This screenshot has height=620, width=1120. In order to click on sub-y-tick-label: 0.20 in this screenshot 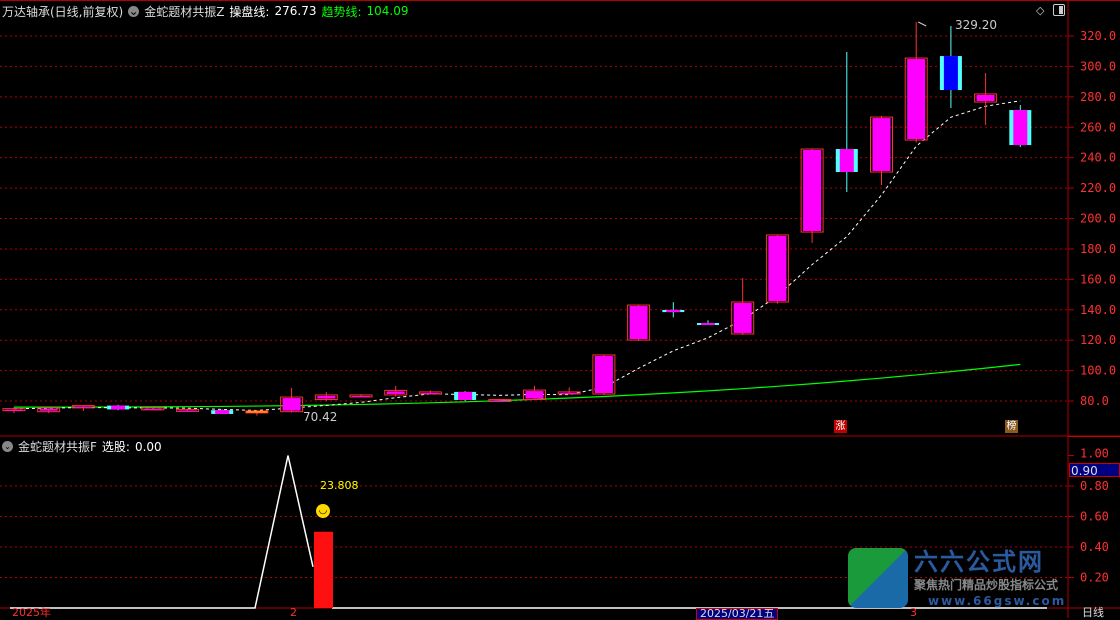, I will do `click(1094, 578)`.